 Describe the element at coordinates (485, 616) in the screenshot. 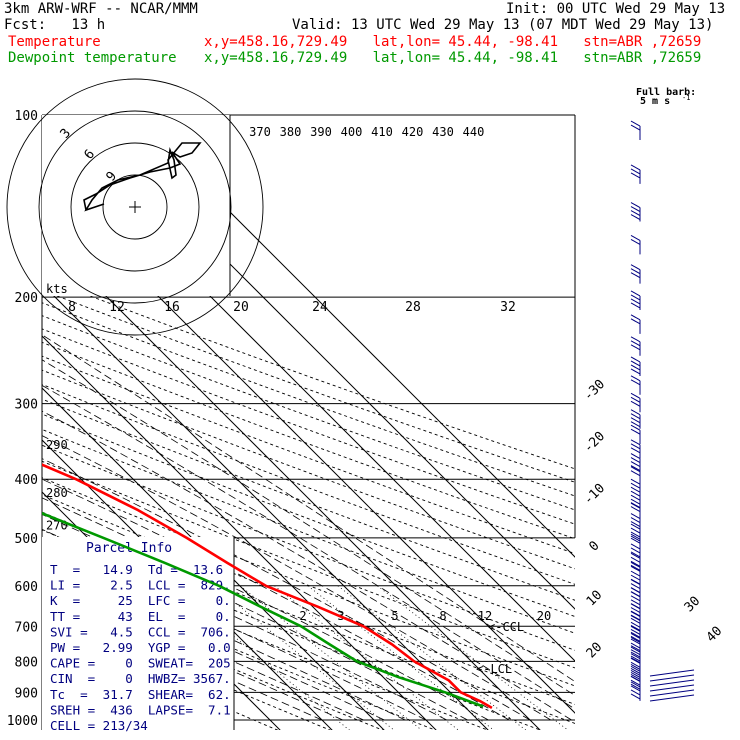

I see `mixing-ratio-label: 12` at that location.